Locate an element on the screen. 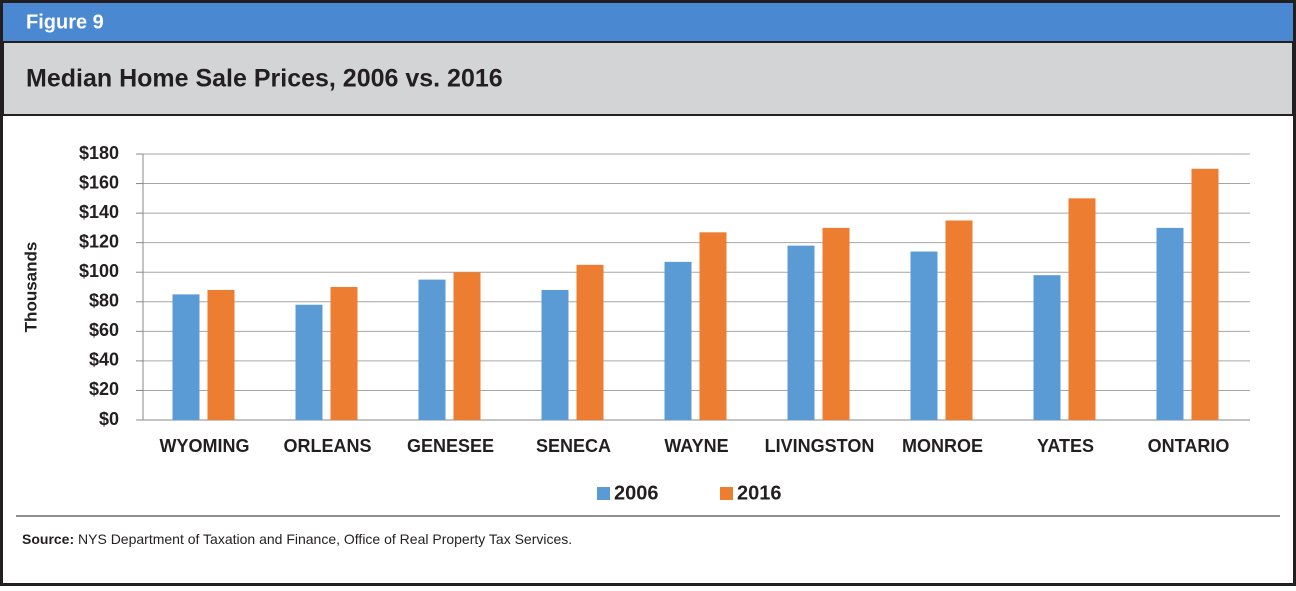  x-tick-label: ONTARIO is located at coordinates (1189, 446).